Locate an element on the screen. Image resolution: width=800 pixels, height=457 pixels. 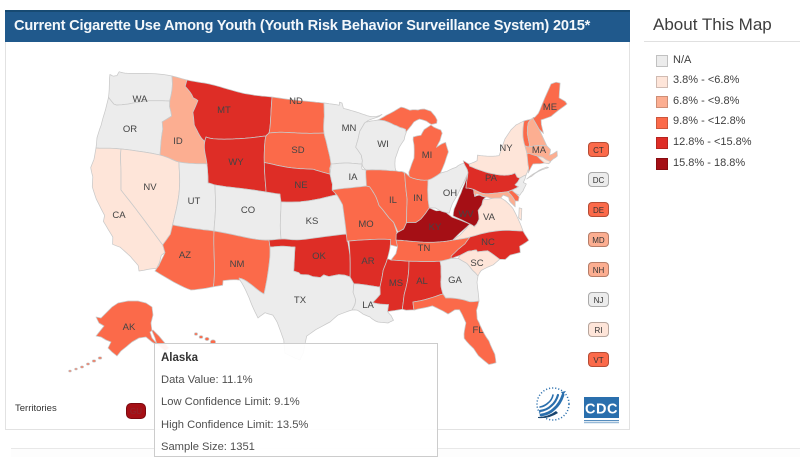
svg-text: KY is located at coordinates (435, 227).